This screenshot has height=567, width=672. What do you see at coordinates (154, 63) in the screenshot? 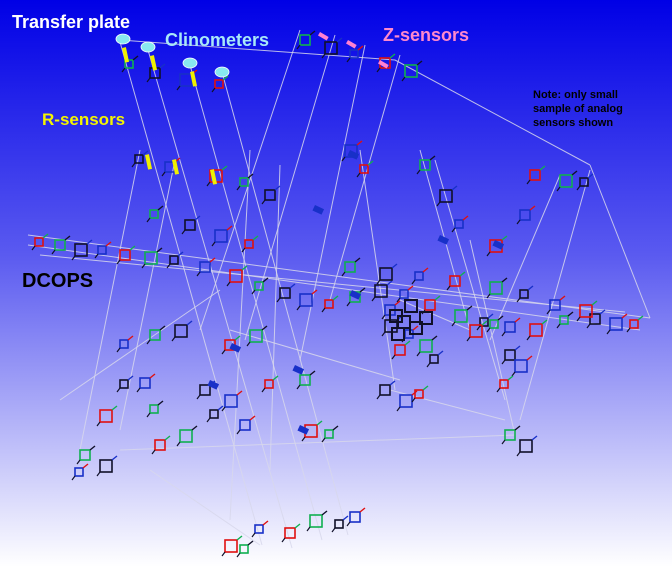
I see `r-sensor-marker` at bounding box center [154, 63].